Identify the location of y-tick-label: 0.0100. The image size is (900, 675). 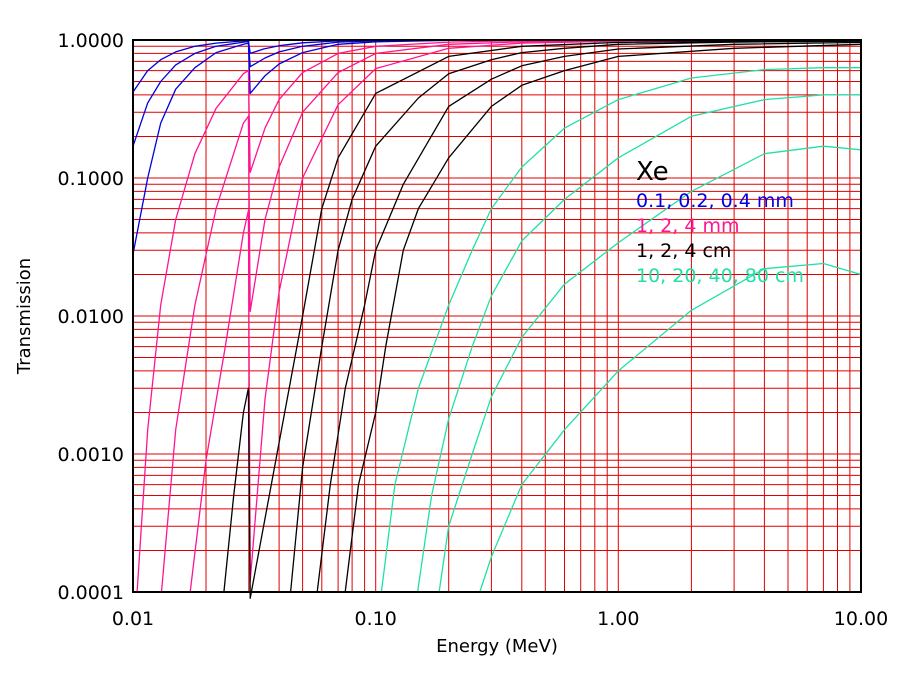
(91, 317).